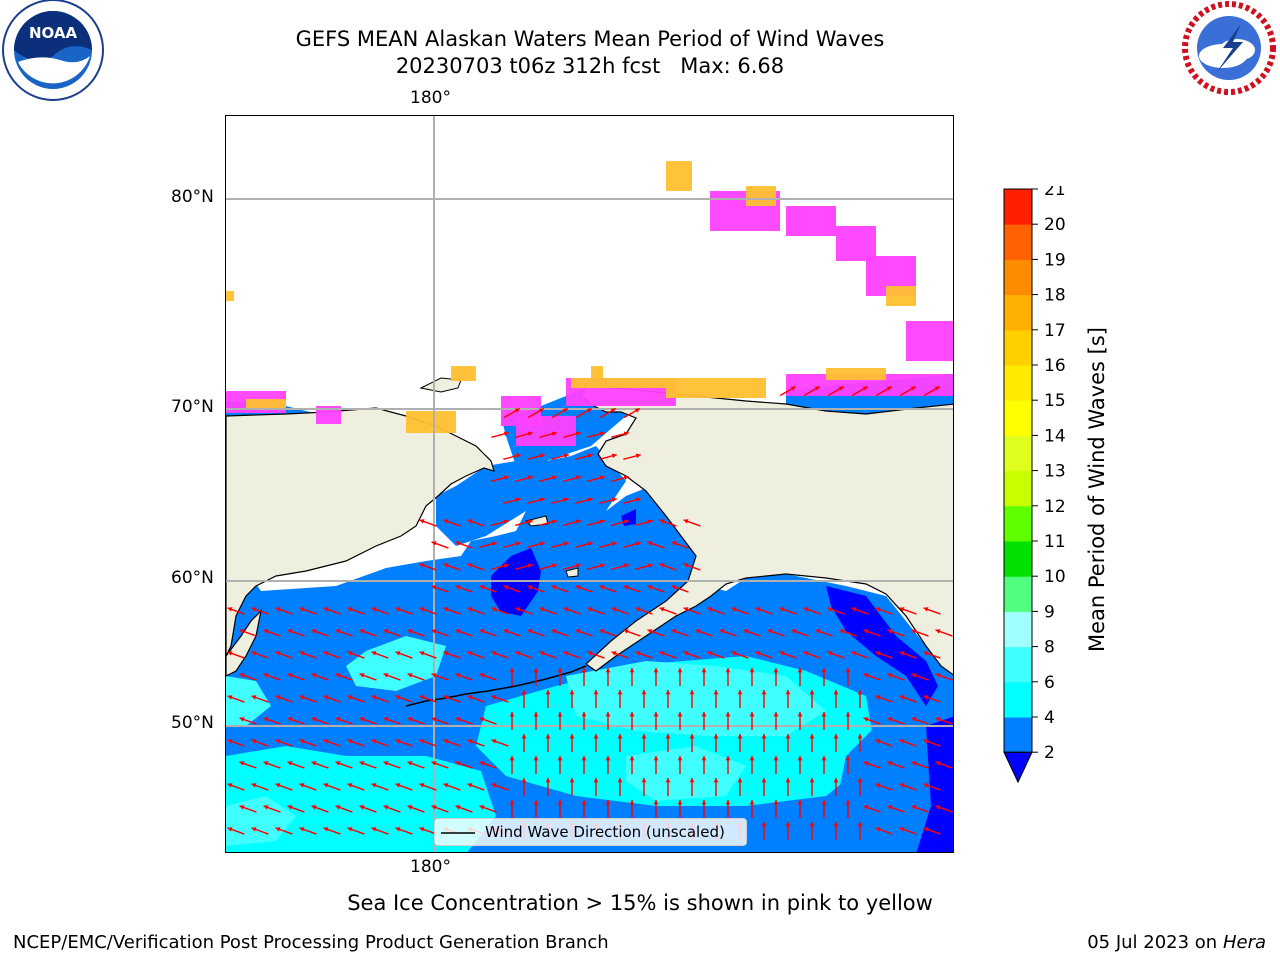 The image size is (1280, 960). Describe the element at coordinates (1055, 577) in the screenshot. I see `colorbar-tick-label: 10` at that location.